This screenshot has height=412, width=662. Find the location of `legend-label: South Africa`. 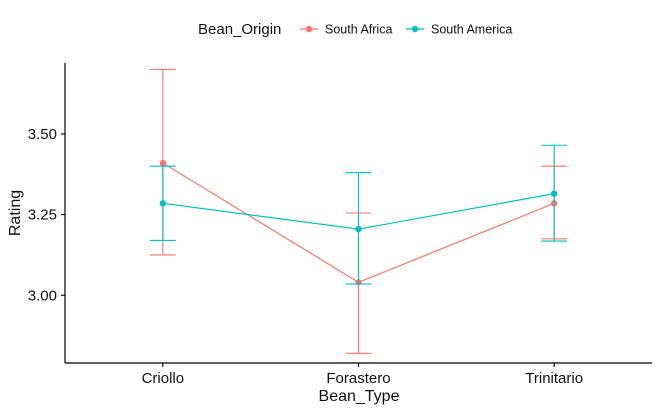

legend-label: South Africa is located at coordinates (358, 30).